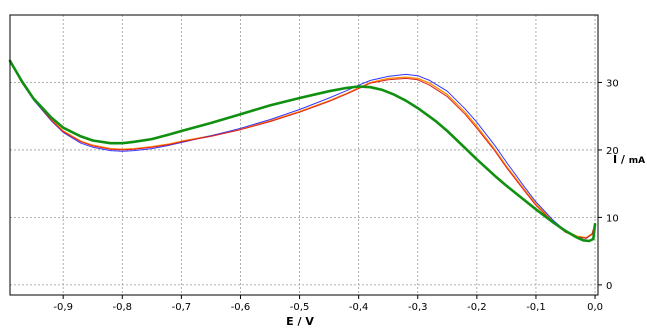  What do you see at coordinates (637, 161) in the screenshot?
I see `y-axis-label-unit: mA` at bounding box center [637, 161].